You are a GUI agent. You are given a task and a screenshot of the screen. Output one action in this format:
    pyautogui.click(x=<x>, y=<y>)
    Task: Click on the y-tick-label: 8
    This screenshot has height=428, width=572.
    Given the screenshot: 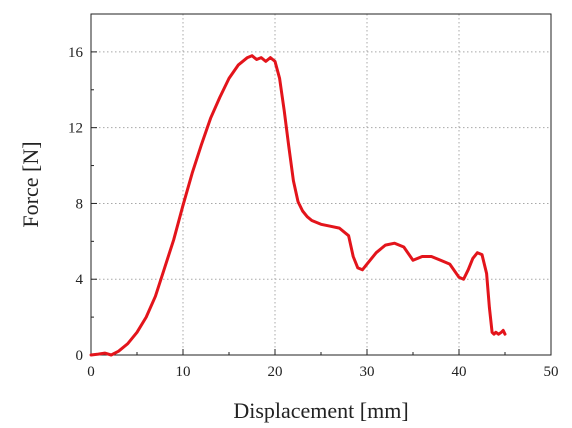 What is the action you would take?
    pyautogui.click(x=80, y=204)
    